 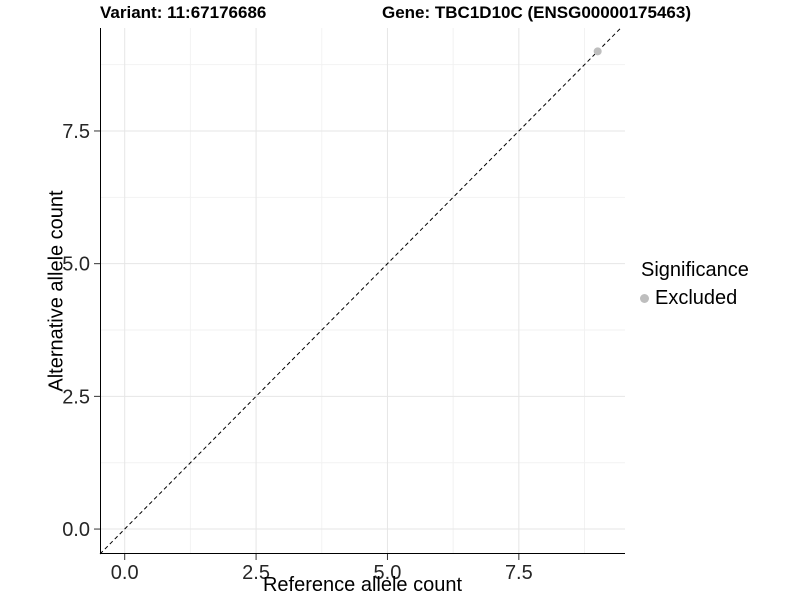 What do you see at coordinates (125, 573) in the screenshot?
I see `x-tick-label: 0.0` at bounding box center [125, 573].